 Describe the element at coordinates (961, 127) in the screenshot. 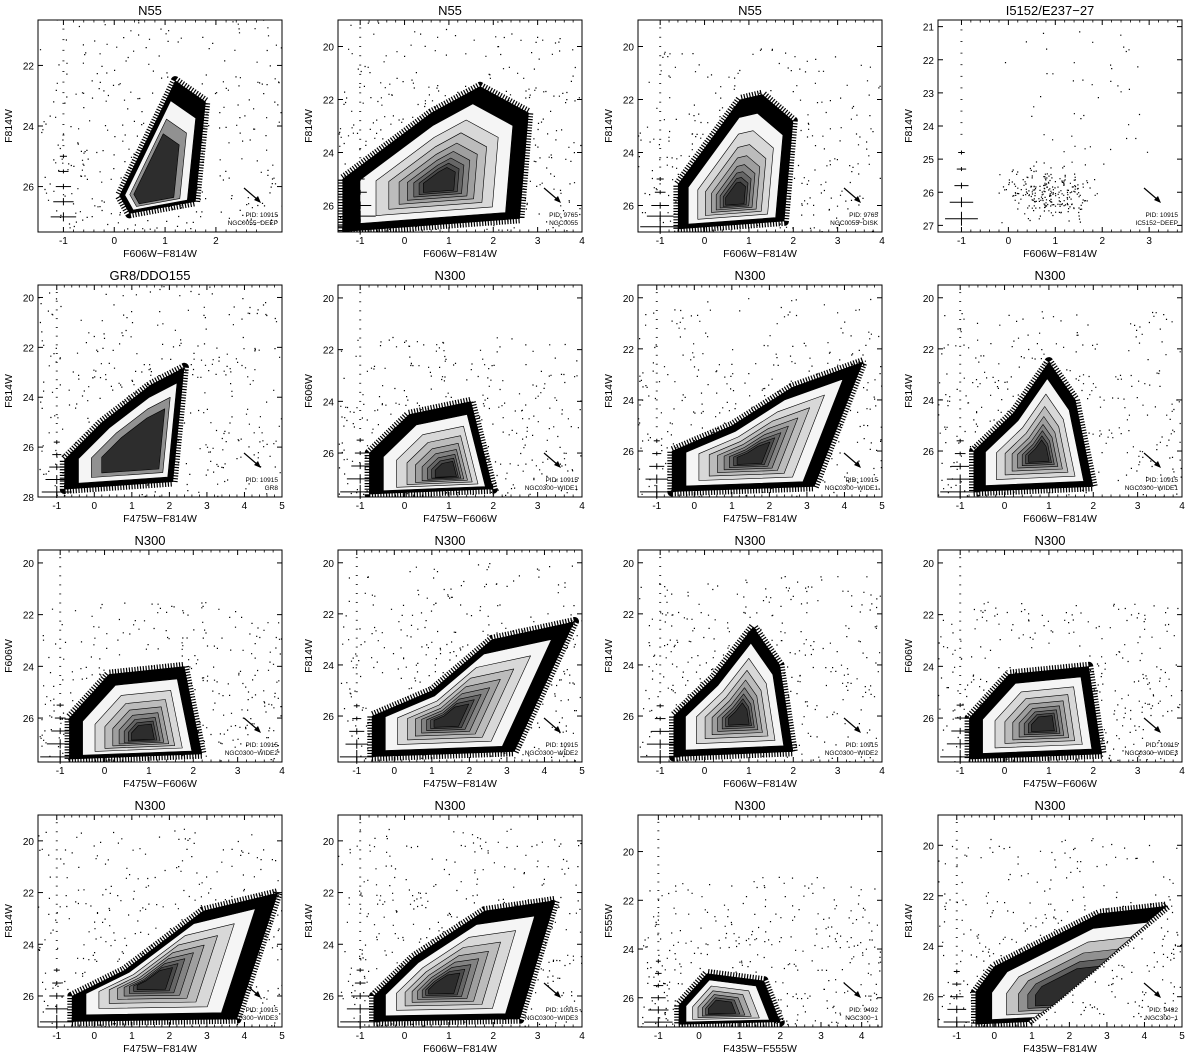

I see `error-bars` at that location.